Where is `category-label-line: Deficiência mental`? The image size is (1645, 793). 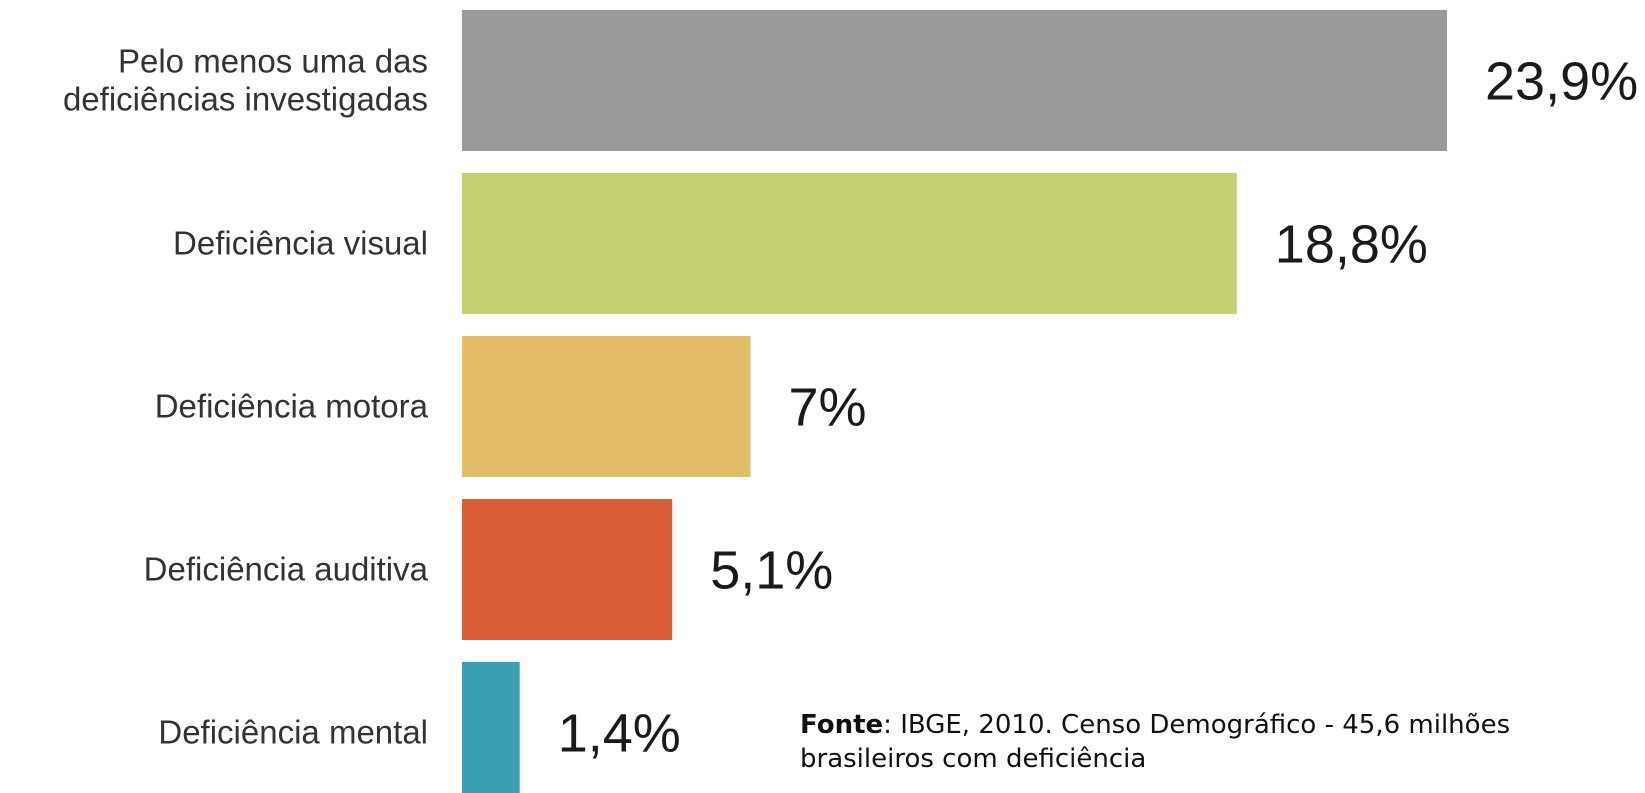 category-label-line: Deficiência mental is located at coordinates (293, 732).